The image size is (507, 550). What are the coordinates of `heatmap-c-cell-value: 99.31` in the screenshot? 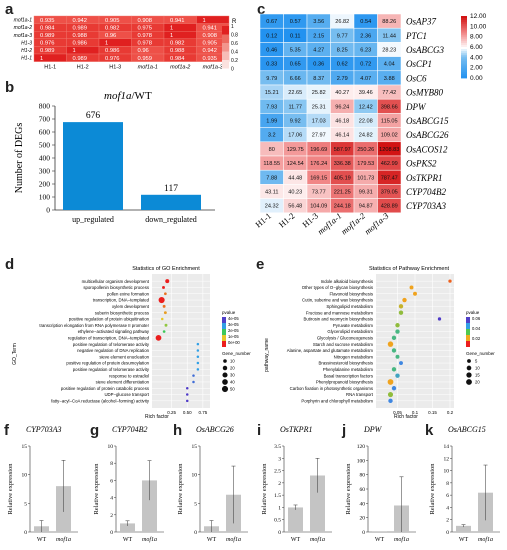 It's located at (366, 193).